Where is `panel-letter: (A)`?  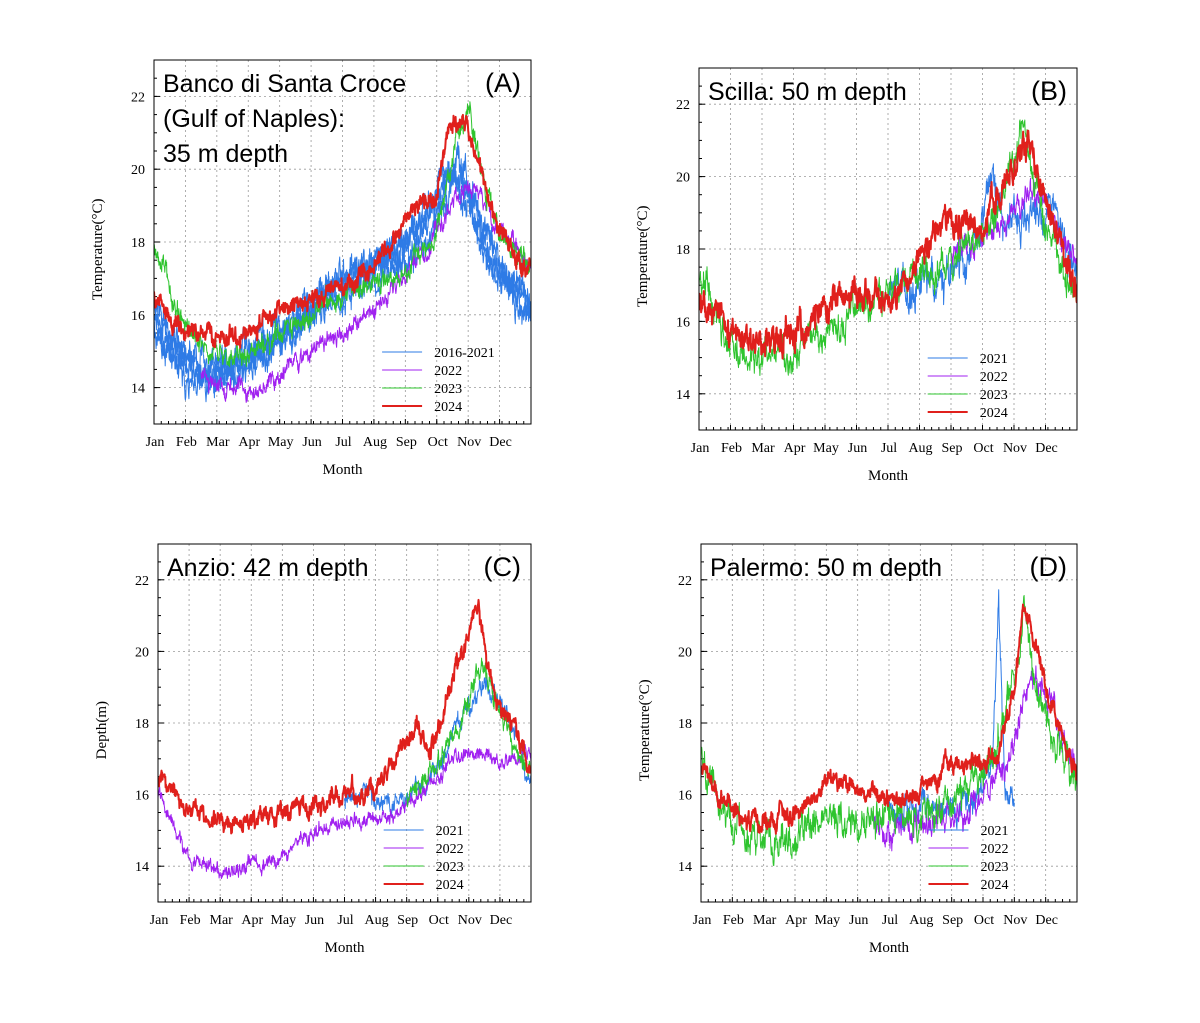 panel-letter: (A) is located at coordinates (503, 83).